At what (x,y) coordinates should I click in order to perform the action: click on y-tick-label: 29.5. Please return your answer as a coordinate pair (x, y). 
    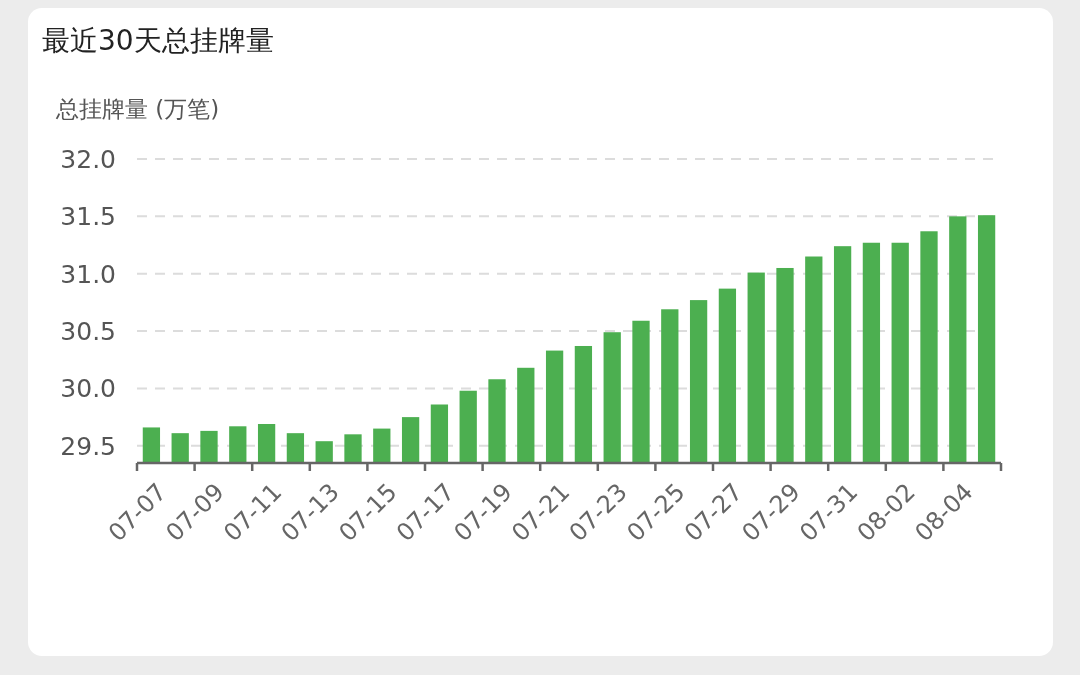
    Looking at the image, I should click on (88, 446).